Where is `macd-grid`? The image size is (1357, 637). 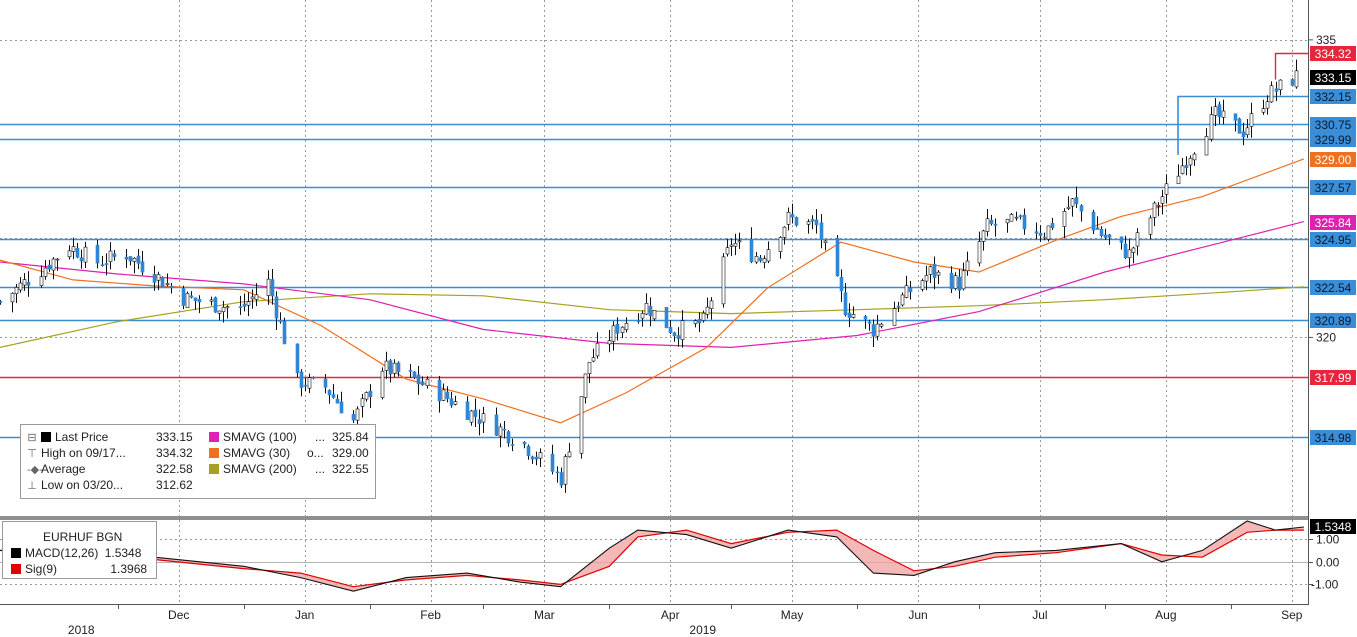
macd-grid is located at coordinates (654, 562).